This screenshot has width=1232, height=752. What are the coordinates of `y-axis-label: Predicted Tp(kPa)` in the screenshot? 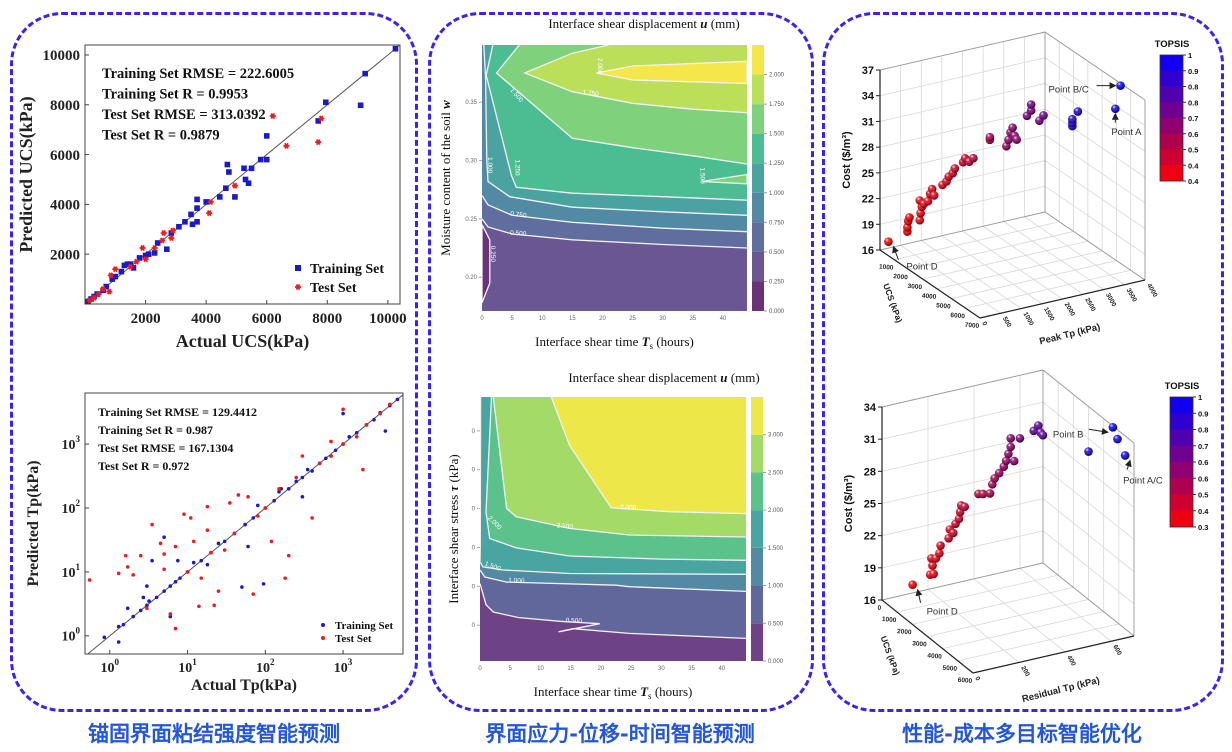 It's located at (33, 523).